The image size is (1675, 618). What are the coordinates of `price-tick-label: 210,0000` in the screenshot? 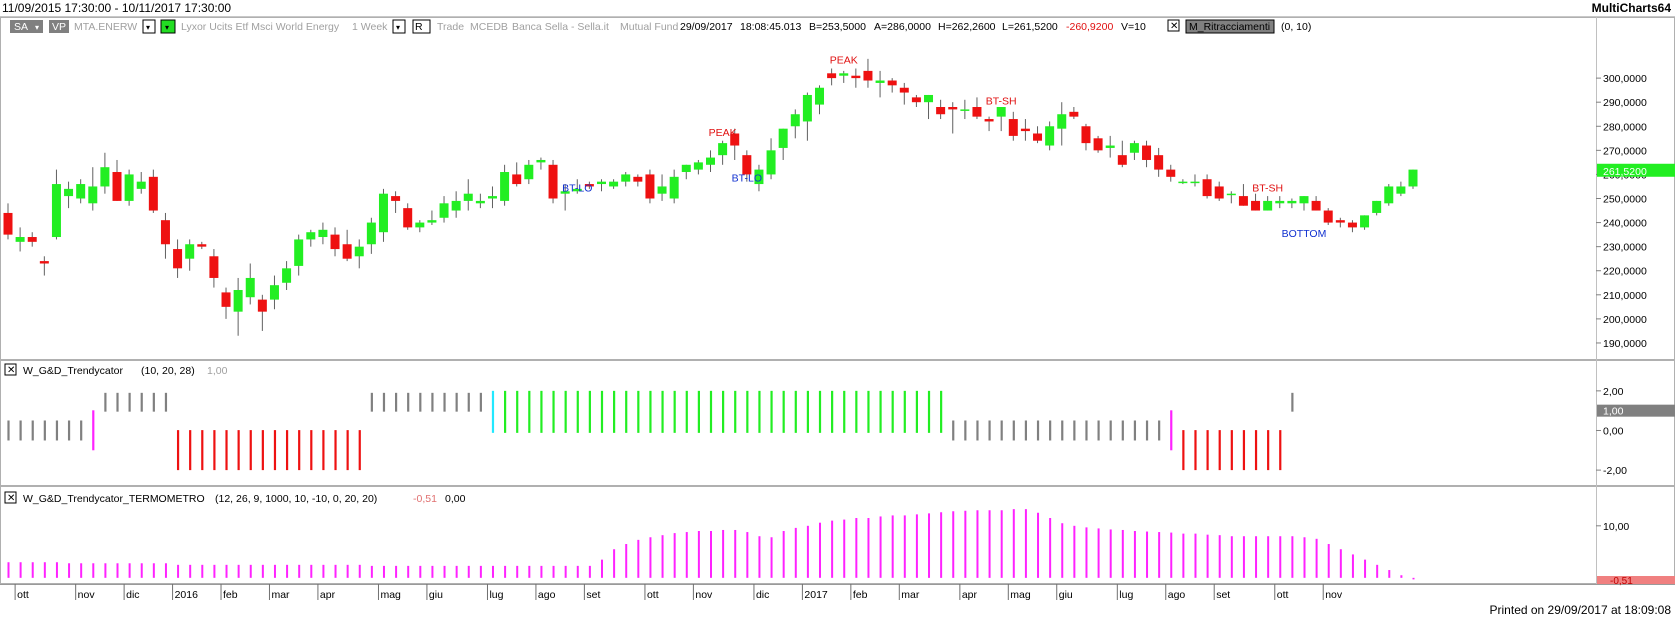 It's located at (1625, 296).